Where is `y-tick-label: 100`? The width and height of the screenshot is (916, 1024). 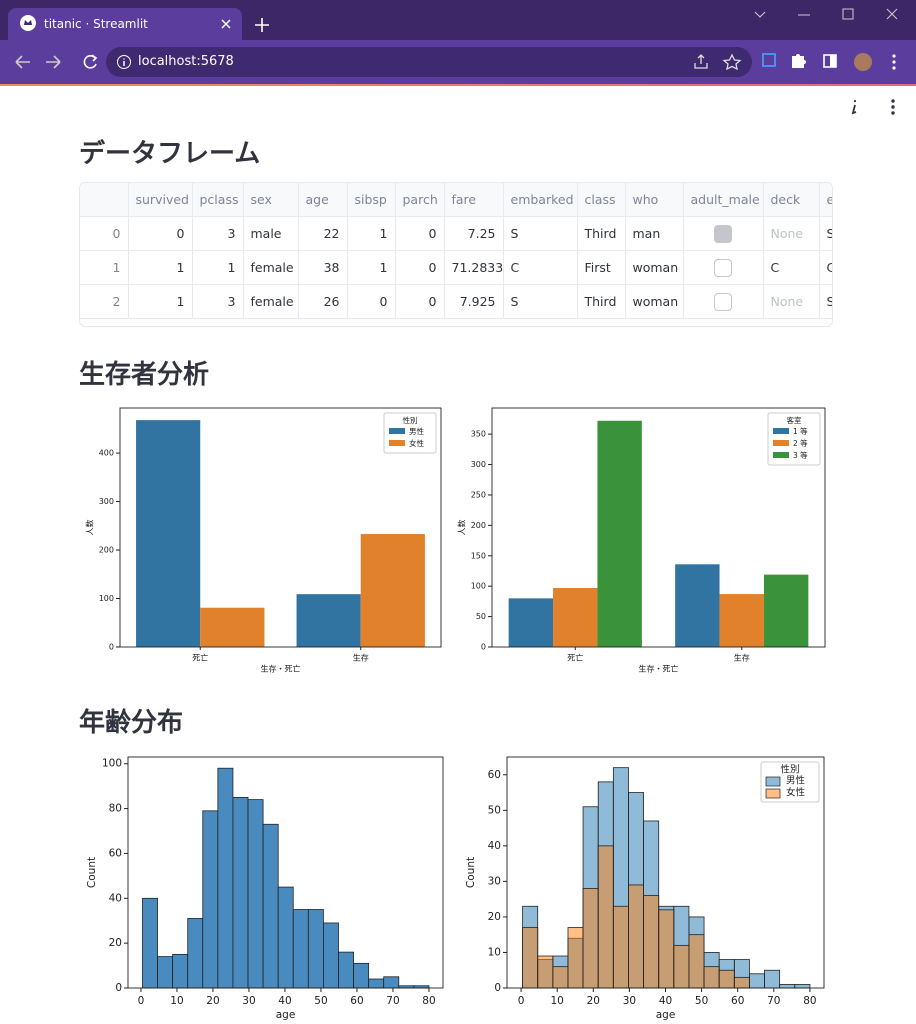
y-tick-label: 100 is located at coordinates (112, 764).